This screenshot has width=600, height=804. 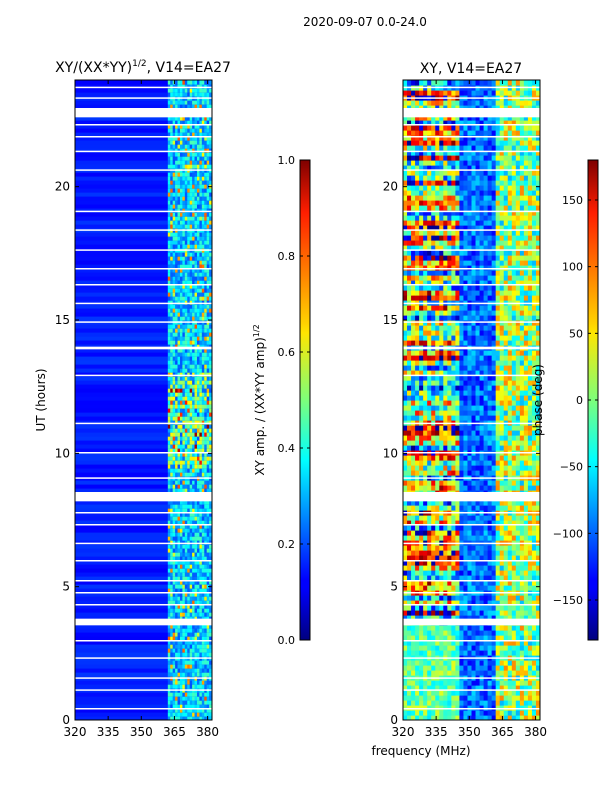 What do you see at coordinates (572, 200) in the screenshot?
I see `colorbar-tick-label: 150` at bounding box center [572, 200].